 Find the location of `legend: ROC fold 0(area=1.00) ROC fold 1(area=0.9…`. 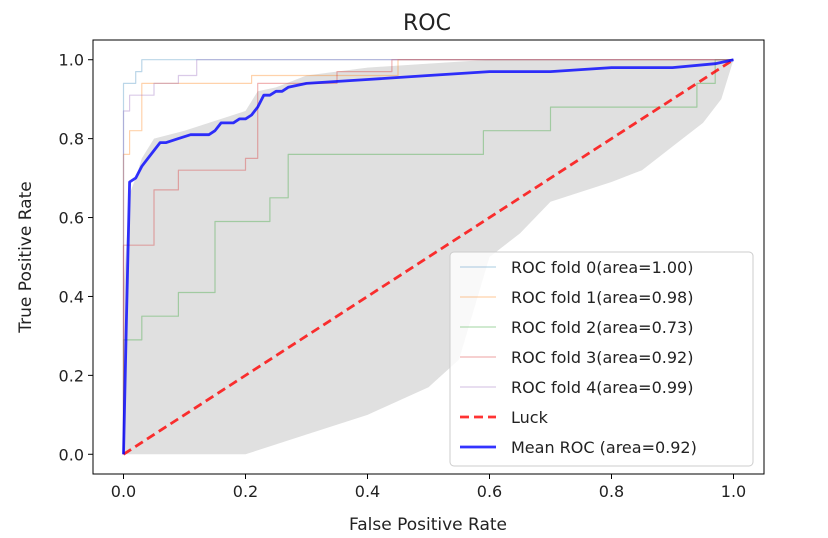

legend: ROC fold 0(area=1.00) ROC fold 1(area=0.9… is located at coordinates (601, 359).